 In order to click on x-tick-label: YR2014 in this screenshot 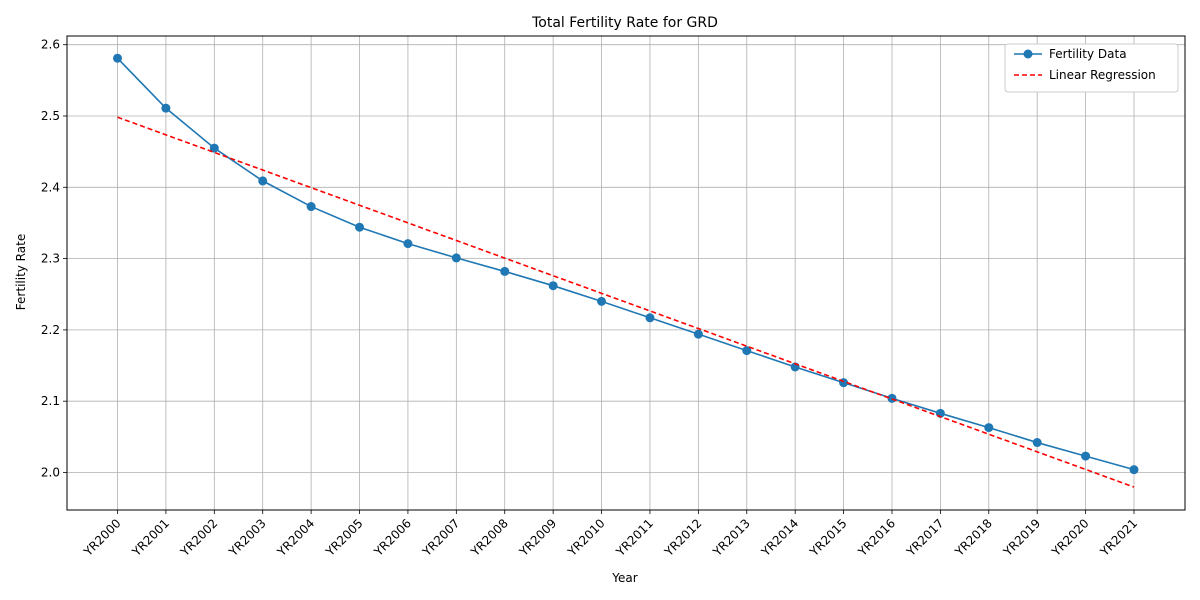, I will do `click(779, 537)`.